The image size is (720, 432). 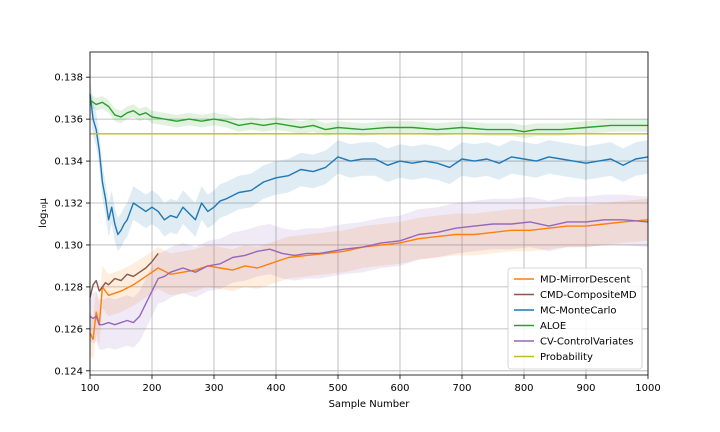 What do you see at coordinates (89, 388) in the screenshot?
I see `x-tick-label: 100` at bounding box center [89, 388].